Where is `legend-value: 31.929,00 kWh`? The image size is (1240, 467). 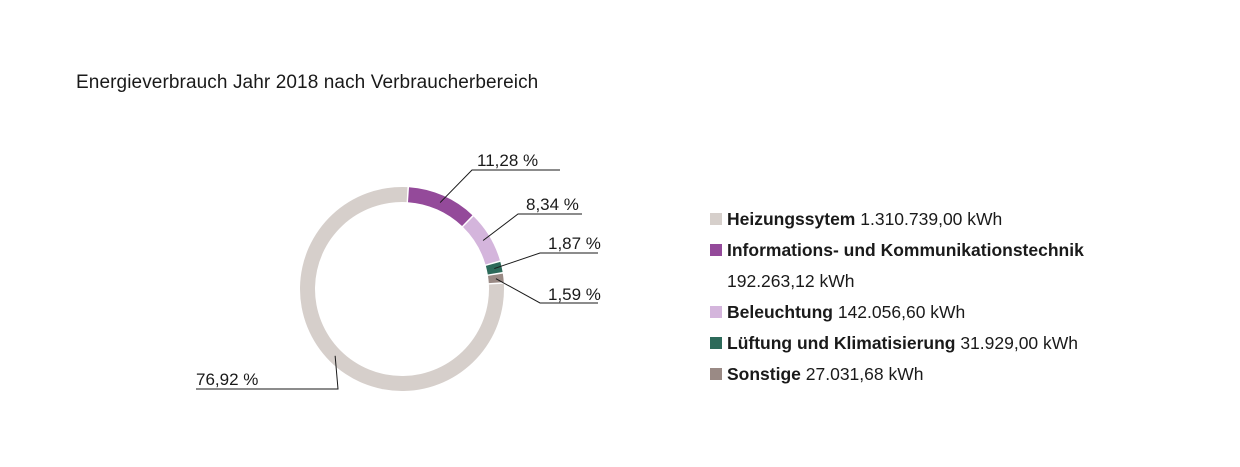 legend-value: 31.929,00 kWh is located at coordinates (1017, 343).